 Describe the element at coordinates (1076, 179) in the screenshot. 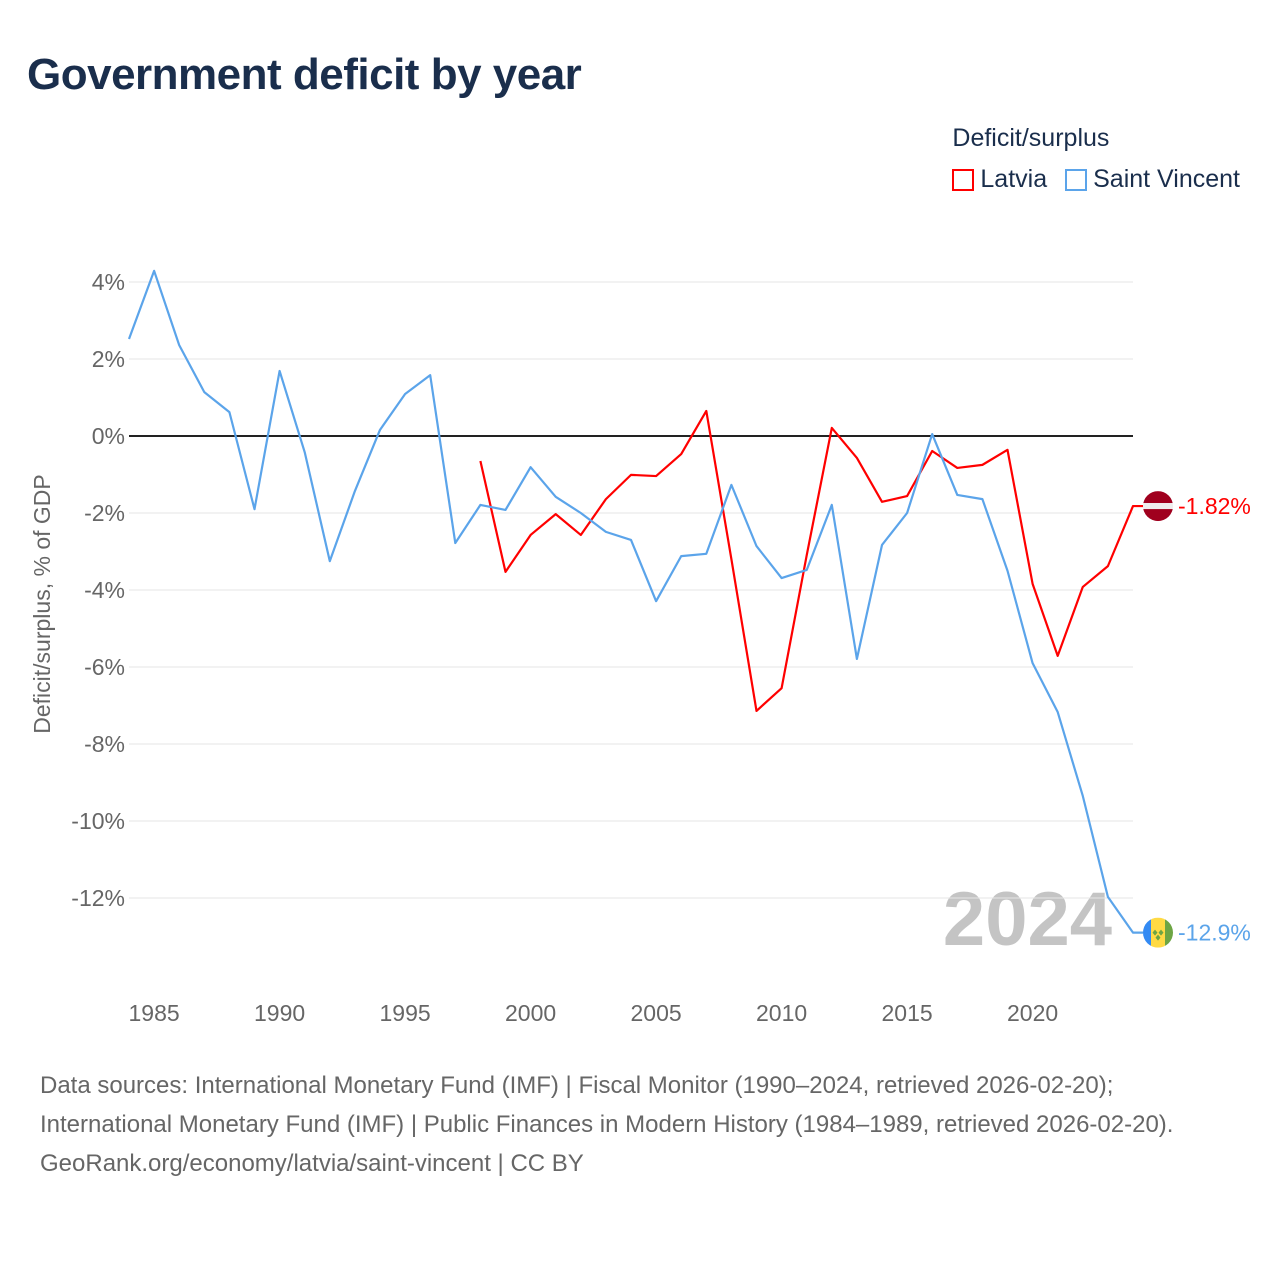

I see `legend-swatch-saint-vincent` at that location.